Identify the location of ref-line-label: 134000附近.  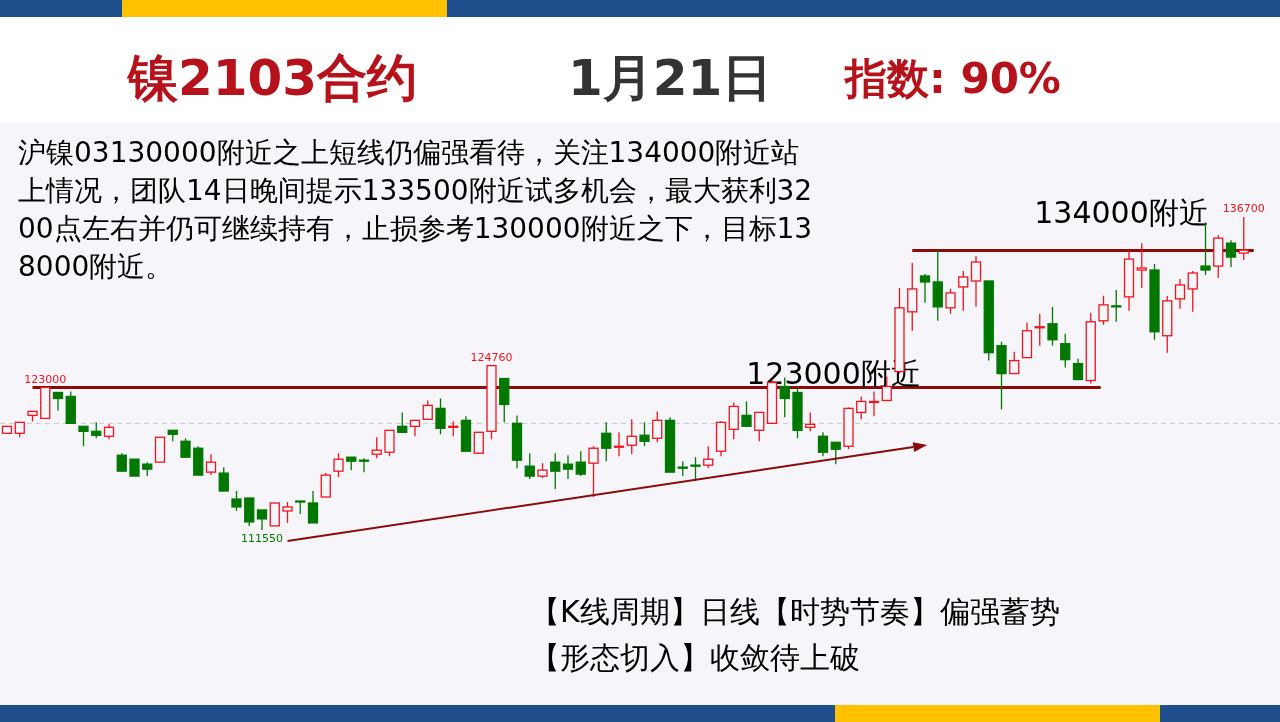
(1121, 212).